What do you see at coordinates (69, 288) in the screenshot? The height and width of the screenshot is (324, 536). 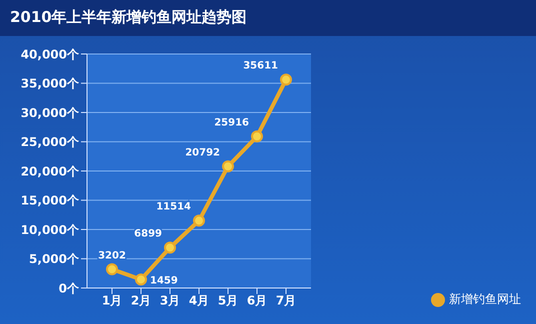 I see `y-tick-label: 0个` at bounding box center [69, 288].